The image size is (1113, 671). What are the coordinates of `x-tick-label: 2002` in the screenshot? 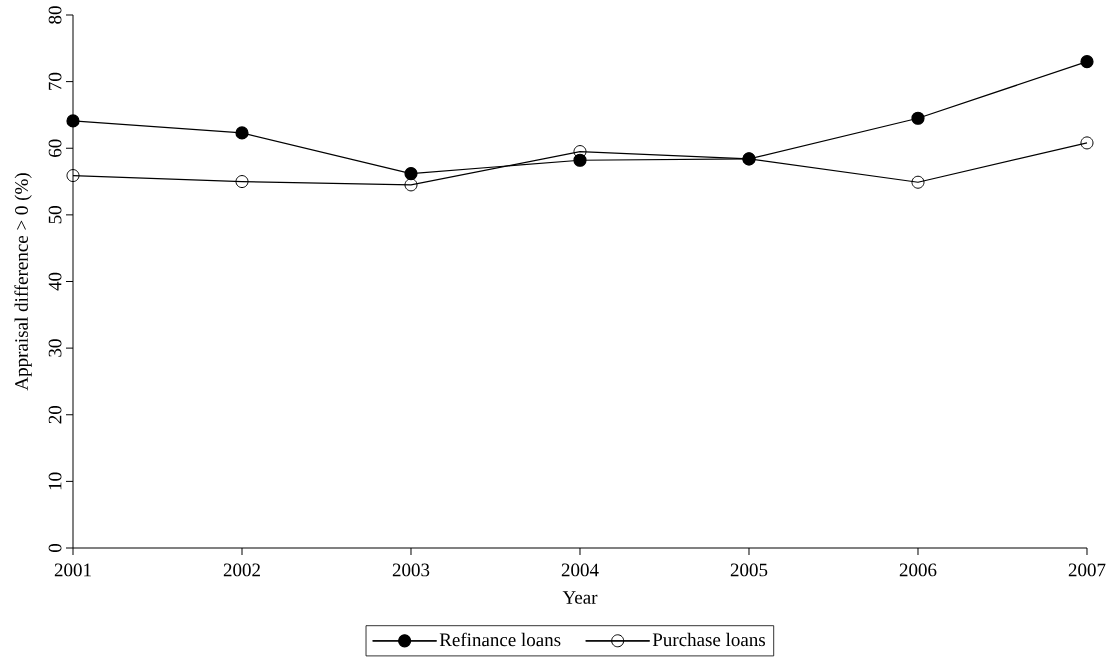 It's located at (241, 570).